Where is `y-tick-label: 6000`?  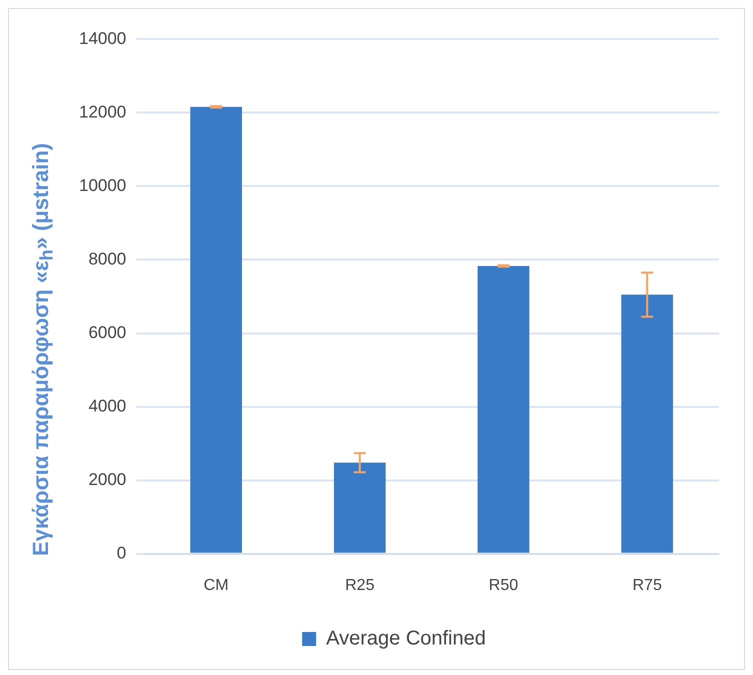
y-tick-label: 6000 is located at coordinates (107, 332).